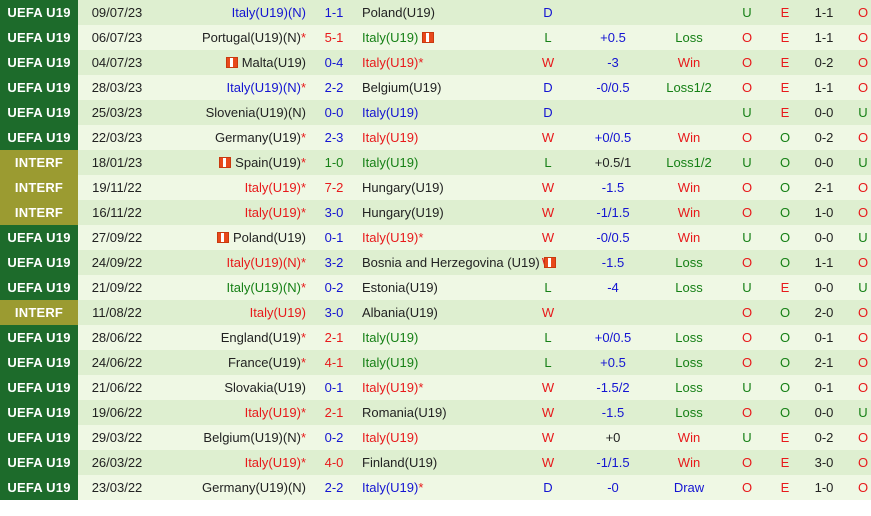  Describe the element at coordinates (117, 262) in the screenshot. I see `match-date: 24/09/22` at that location.